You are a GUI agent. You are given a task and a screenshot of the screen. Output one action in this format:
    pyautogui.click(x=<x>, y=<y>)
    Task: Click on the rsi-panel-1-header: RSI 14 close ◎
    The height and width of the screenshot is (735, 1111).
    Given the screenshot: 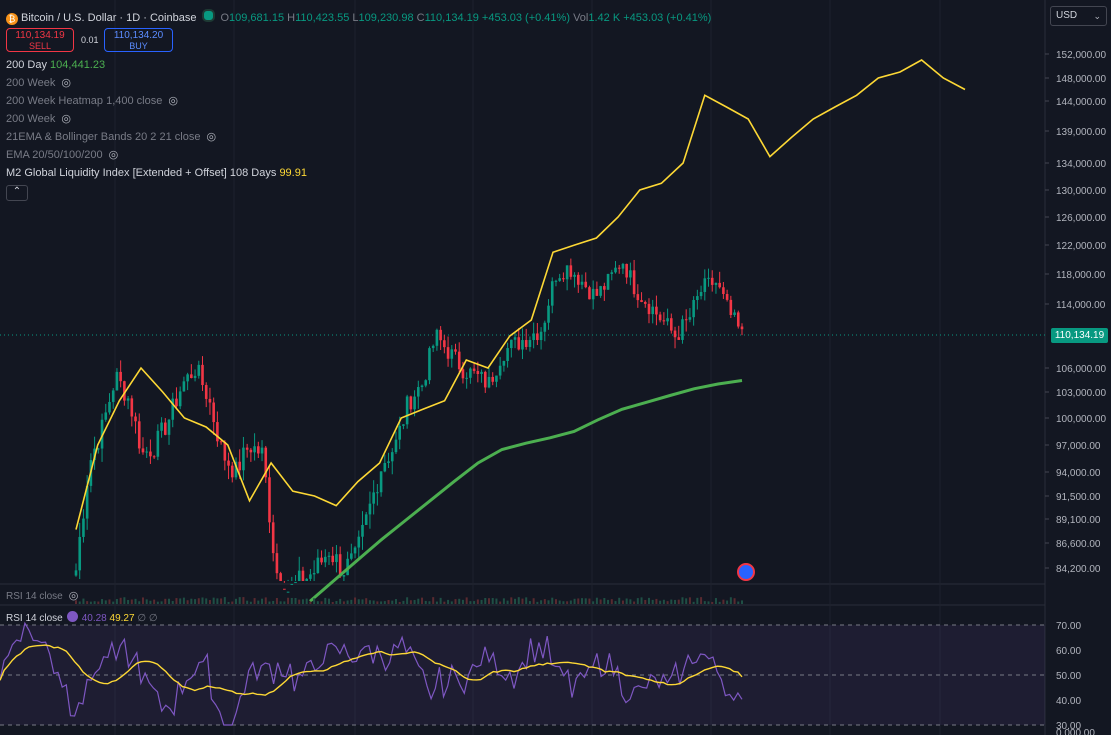 What is the action you would take?
    pyautogui.click(x=42, y=596)
    